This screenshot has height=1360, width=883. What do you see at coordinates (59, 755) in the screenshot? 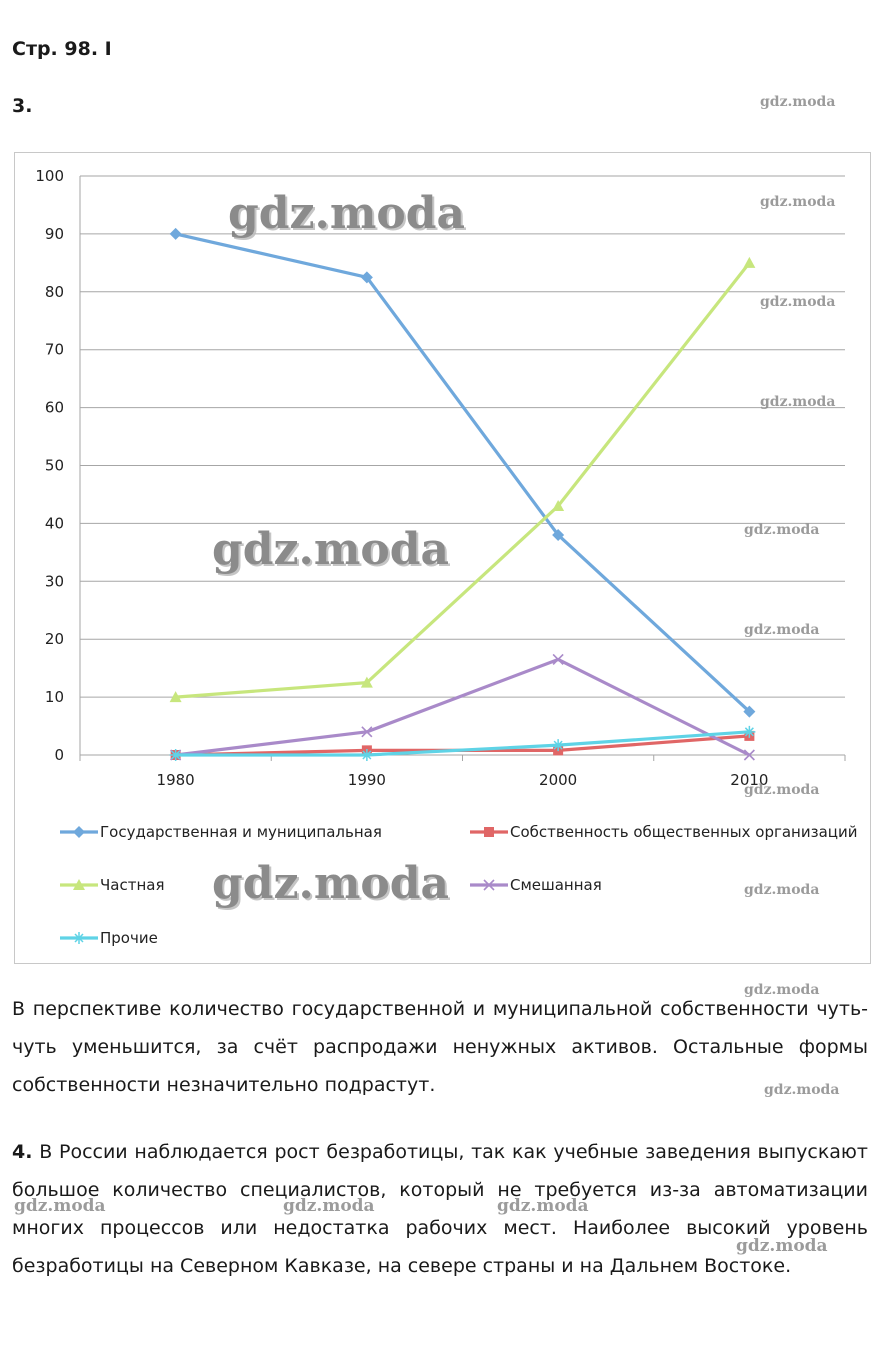
I see `y-tick-label: 0` at bounding box center [59, 755].